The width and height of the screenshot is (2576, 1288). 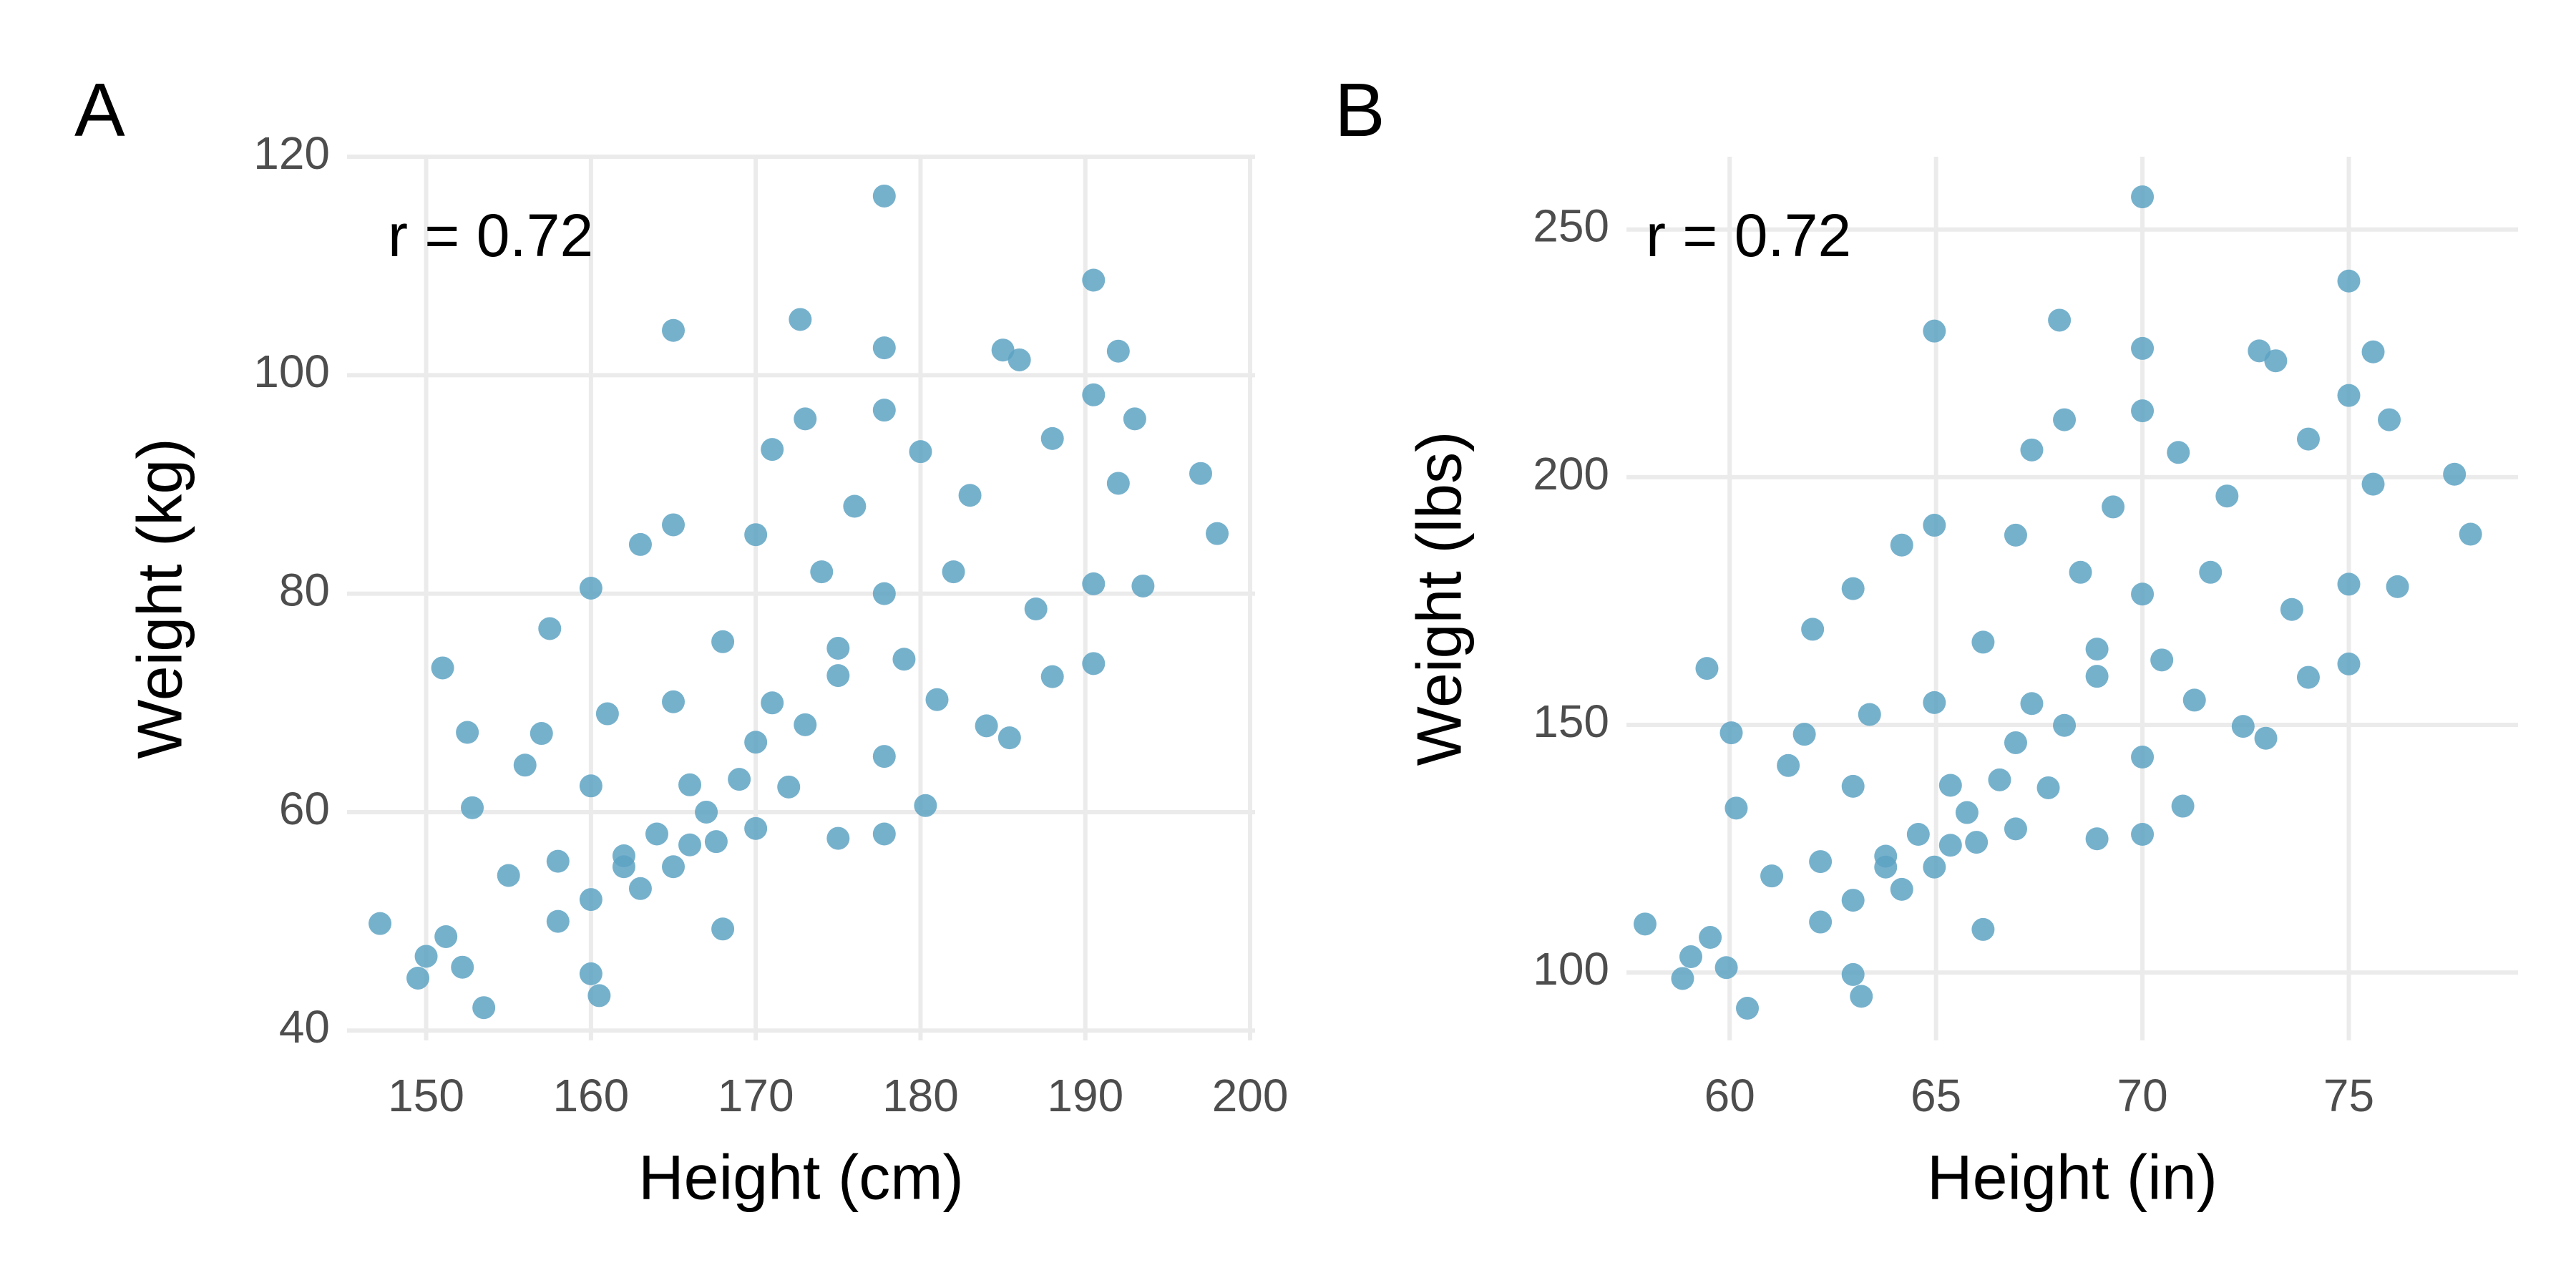 I want to click on x-tick-label: 190, so click(x=1085, y=1095).